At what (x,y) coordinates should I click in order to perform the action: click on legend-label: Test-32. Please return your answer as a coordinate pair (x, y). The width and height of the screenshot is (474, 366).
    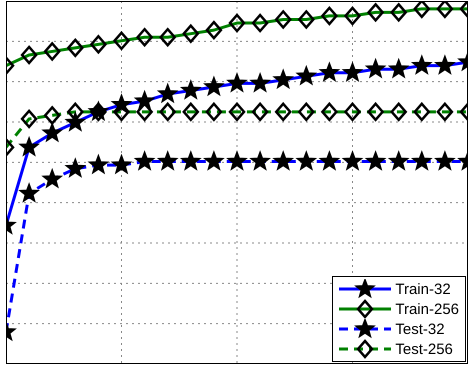
    Looking at the image, I should click on (420, 329).